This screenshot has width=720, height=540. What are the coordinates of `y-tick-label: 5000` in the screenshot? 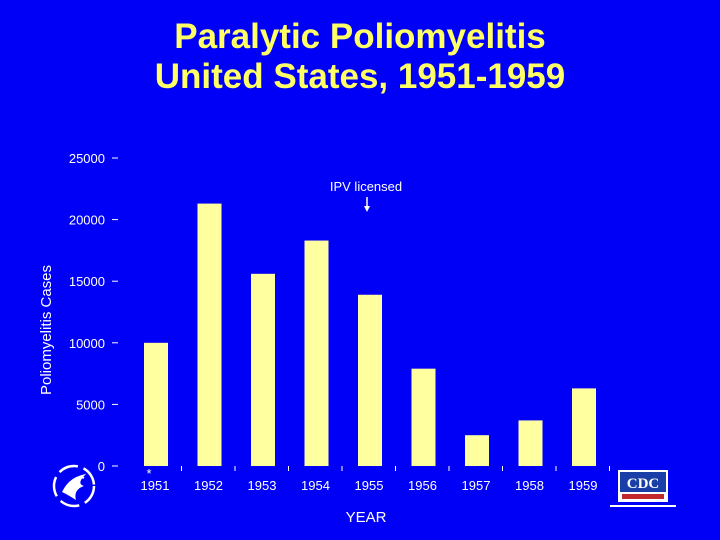 It's located at (90, 404).